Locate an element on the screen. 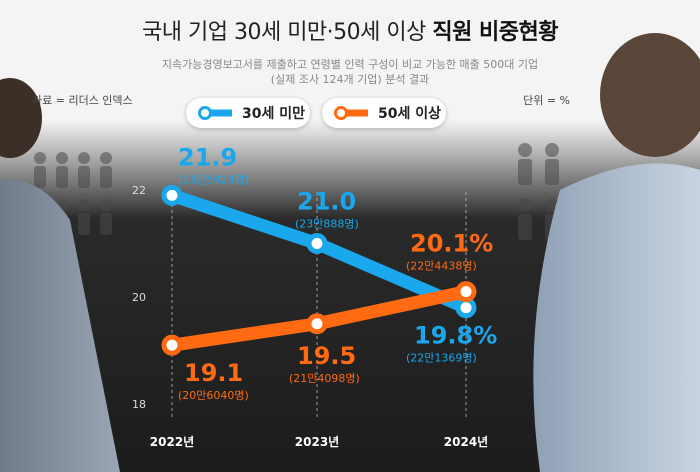  legend-item-over50: 50세 이상 is located at coordinates (384, 113).